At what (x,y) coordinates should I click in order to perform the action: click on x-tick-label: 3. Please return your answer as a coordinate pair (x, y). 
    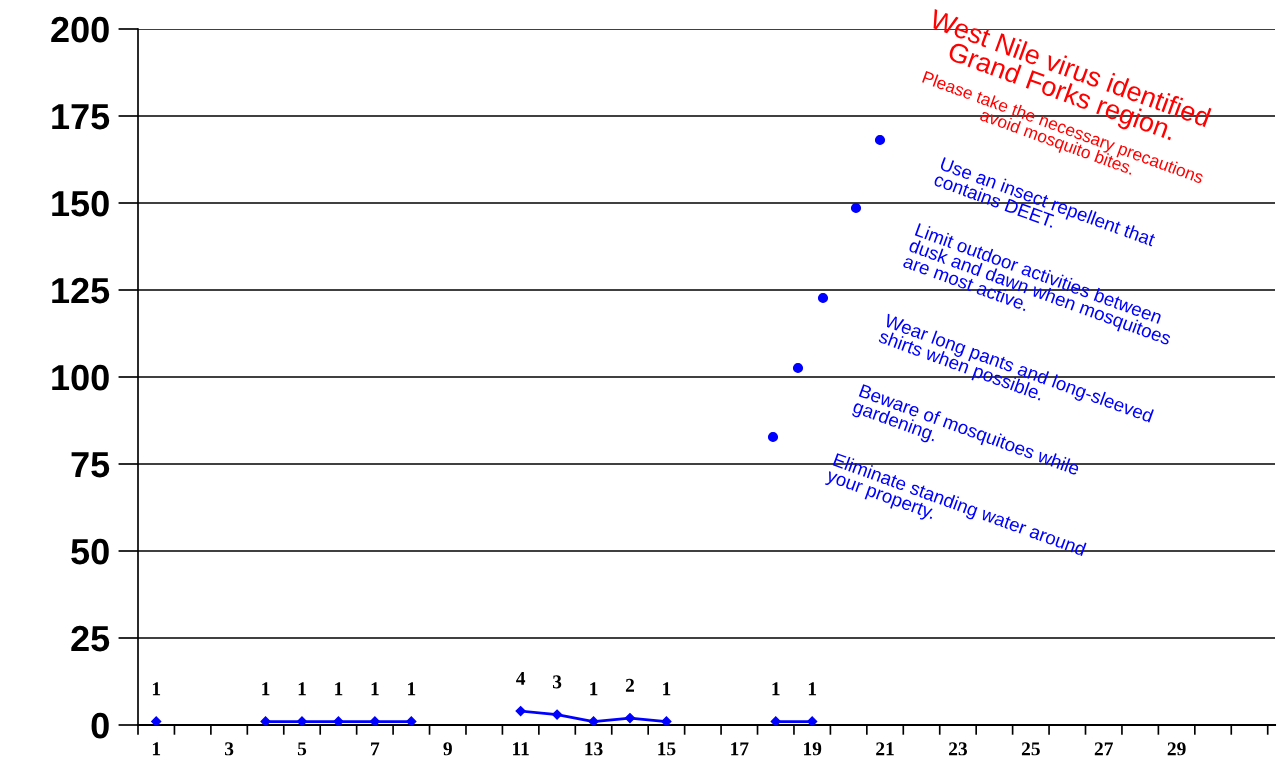
    Looking at the image, I should click on (229, 749).